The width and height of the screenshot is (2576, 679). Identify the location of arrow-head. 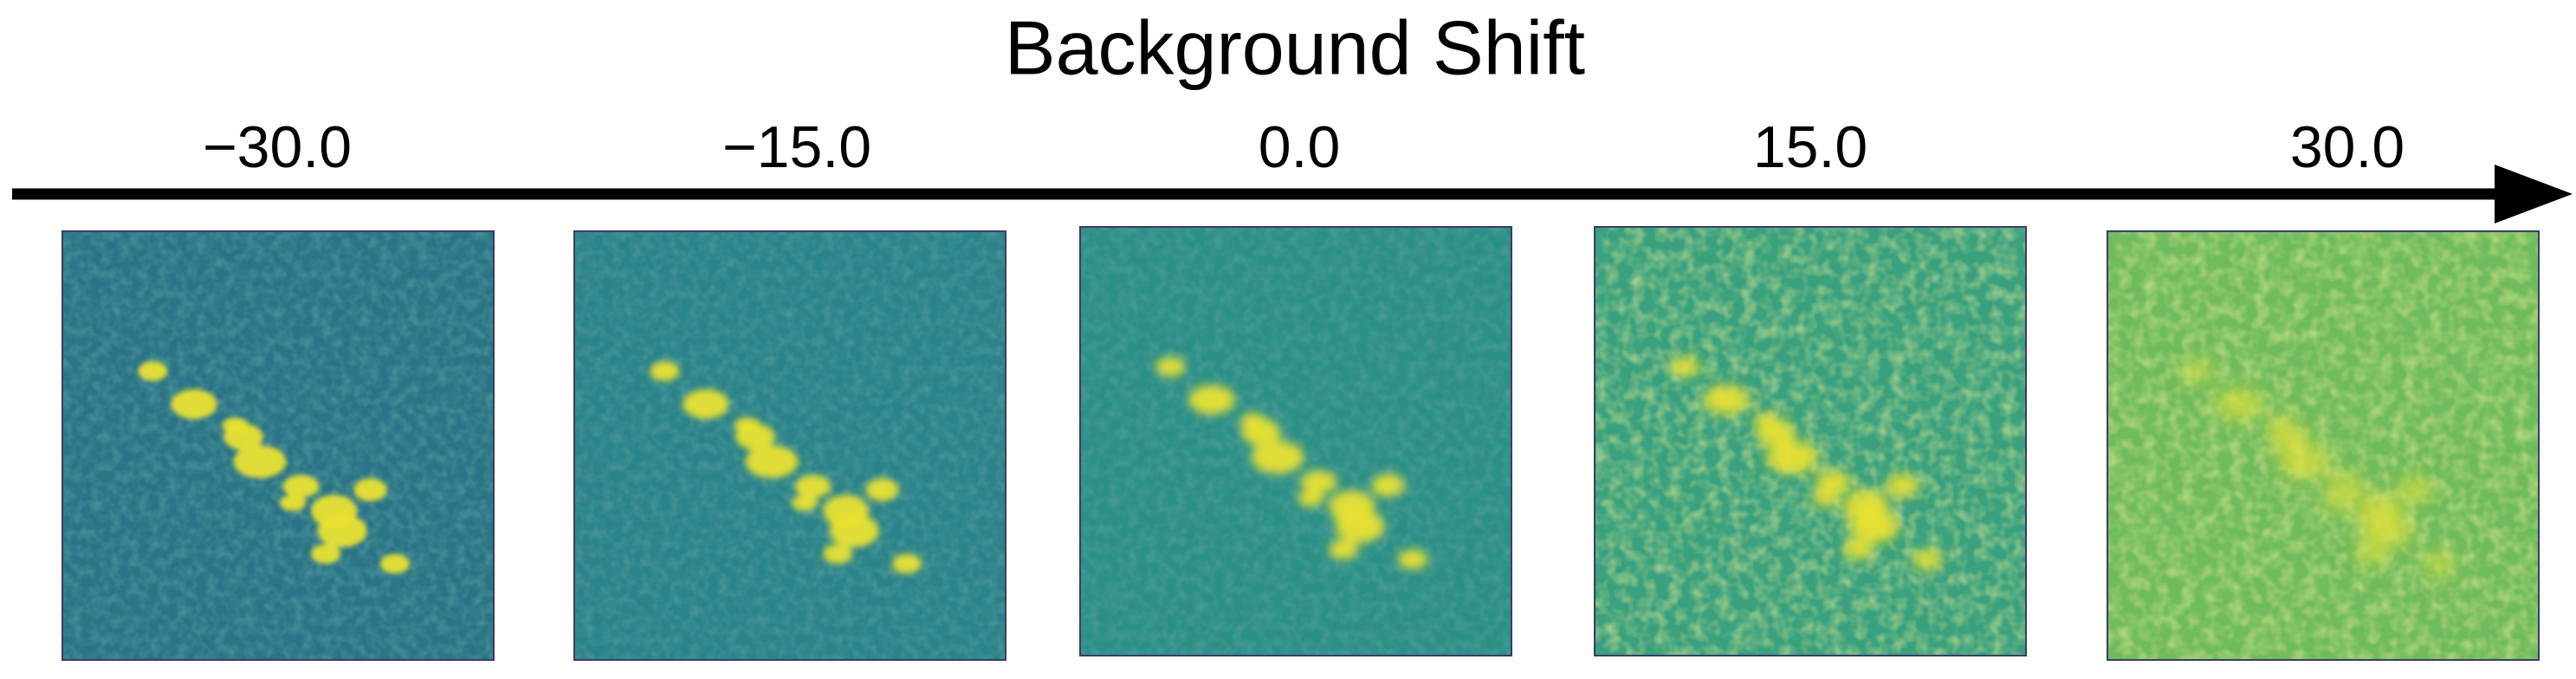
(2534, 194).